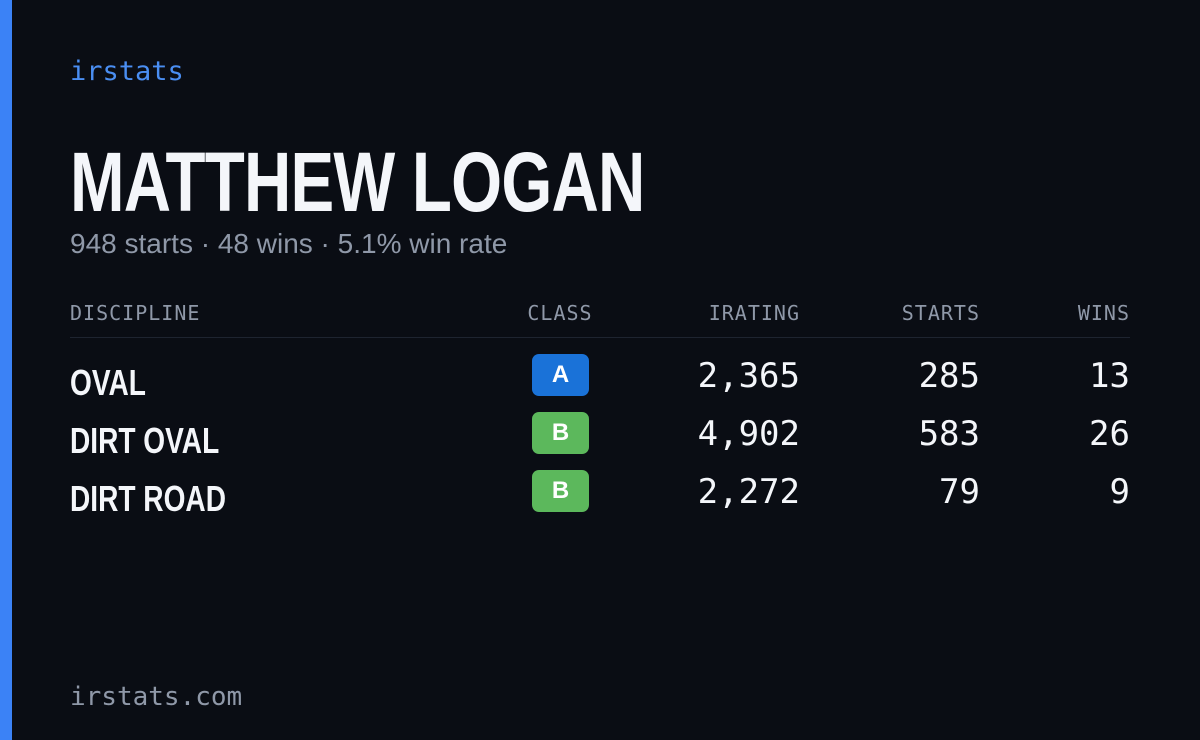  What do you see at coordinates (748, 434) in the screenshot?
I see `stat-value: 4,902` at bounding box center [748, 434].